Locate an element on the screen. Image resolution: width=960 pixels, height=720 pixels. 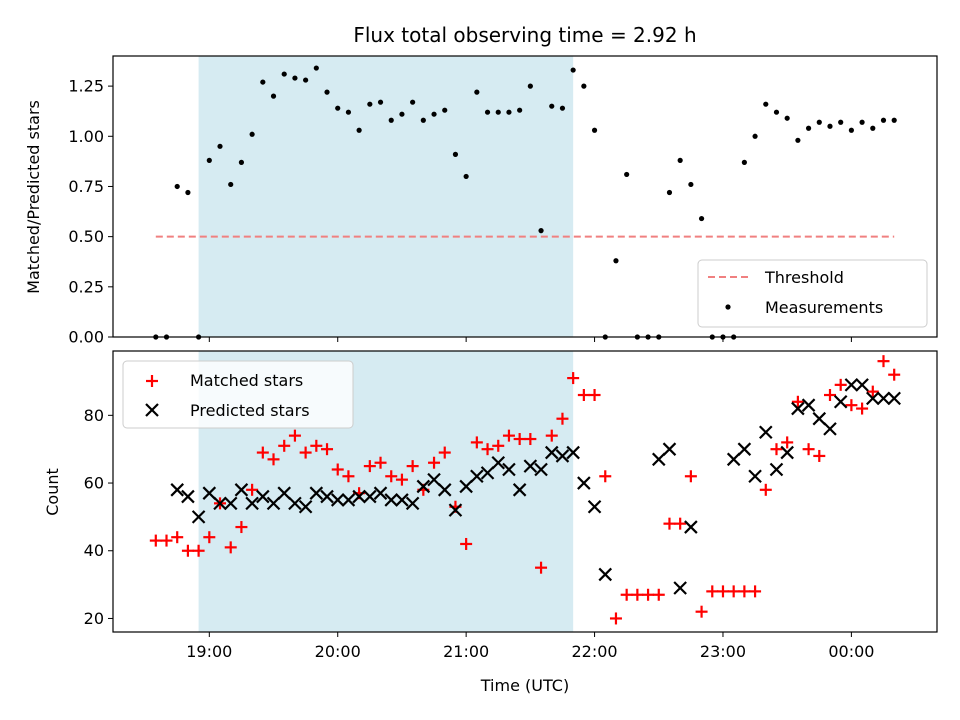
x-tick-label: 22:00 is located at coordinates (595, 651).